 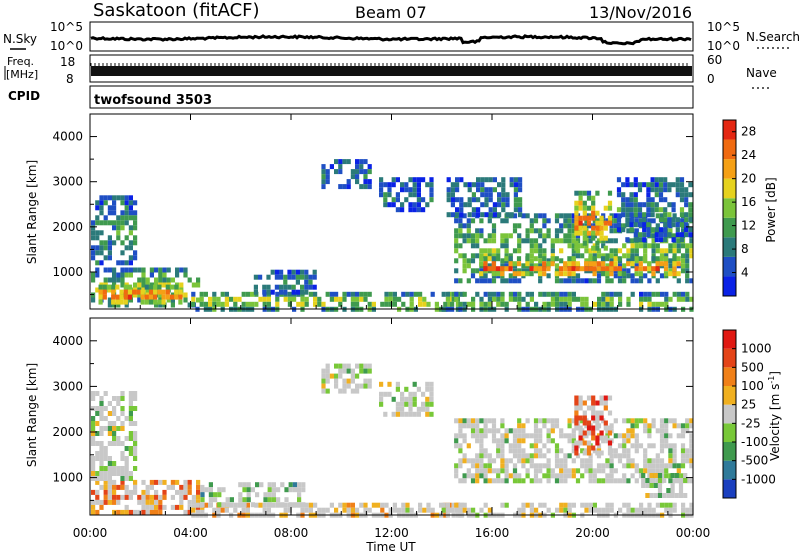 What do you see at coordinates (754, 461) in the screenshot?
I see `colorbar-tick-label: -500` at bounding box center [754, 461].